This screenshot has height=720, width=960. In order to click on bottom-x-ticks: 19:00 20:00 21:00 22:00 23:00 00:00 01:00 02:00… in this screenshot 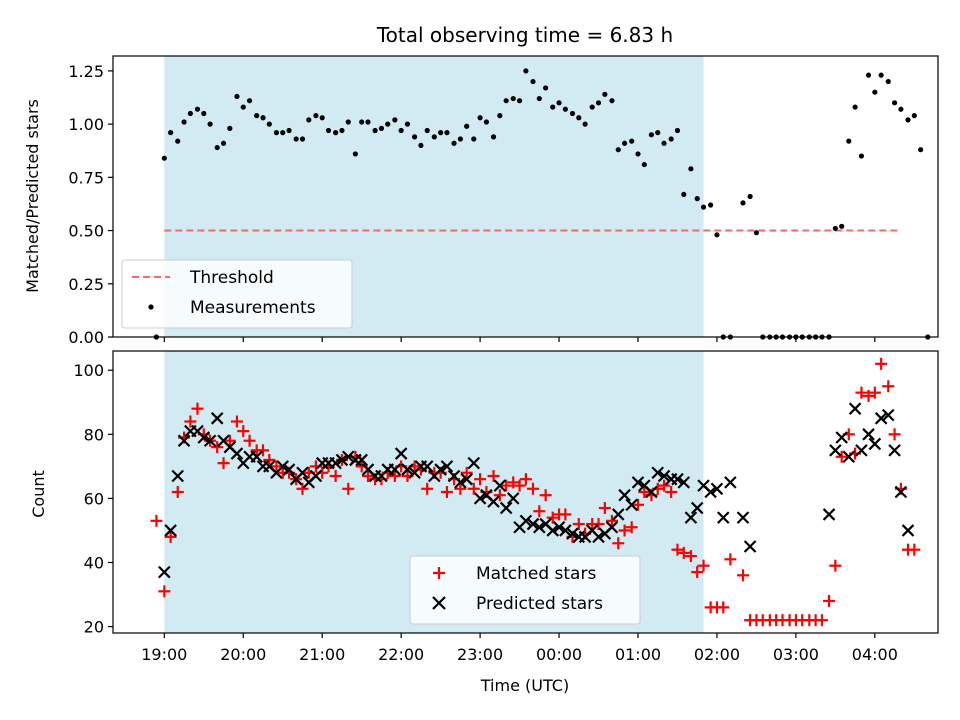, I will do `click(519, 648)`.